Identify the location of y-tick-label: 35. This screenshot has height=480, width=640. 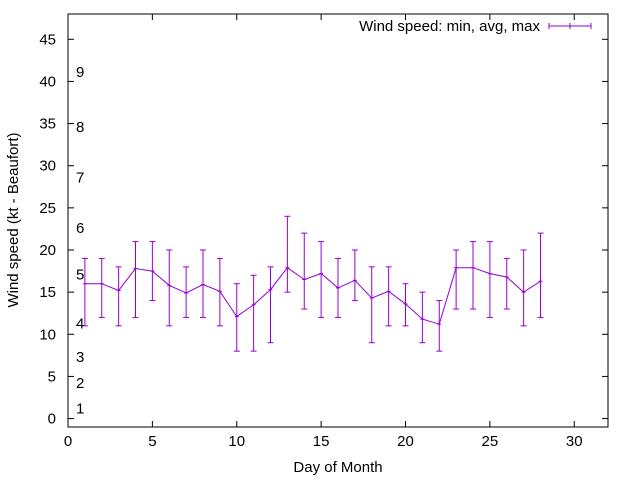
(47, 124).